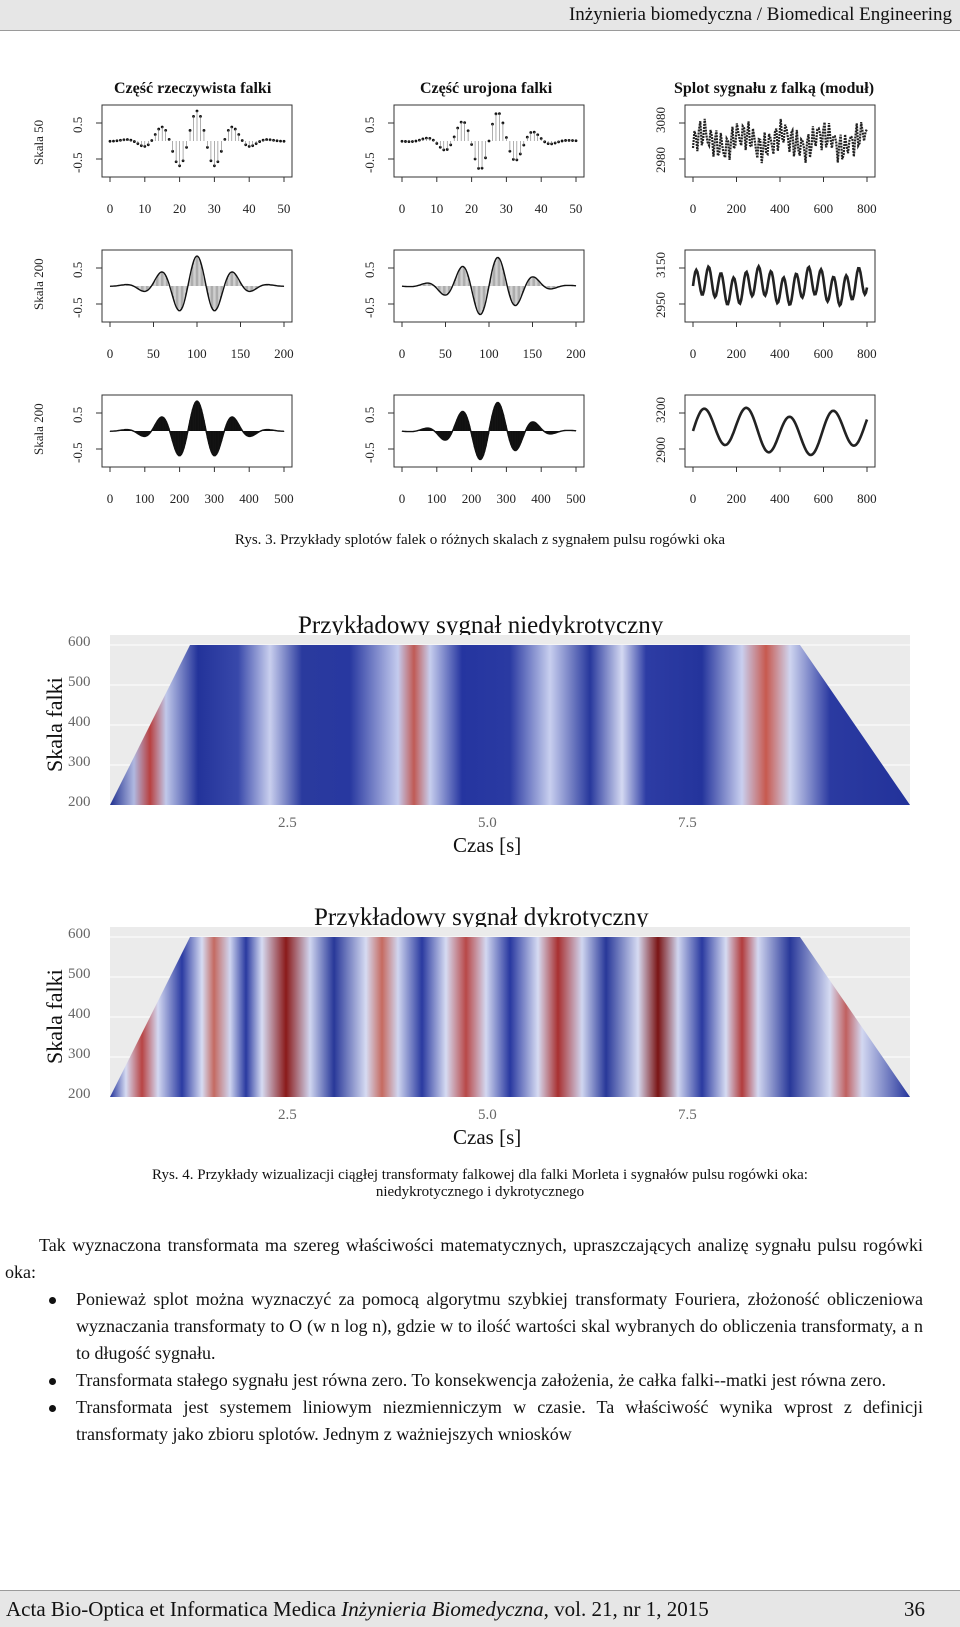 The width and height of the screenshot is (960, 1627). I want to click on hm2-ytick: 200, so click(79, 1094).